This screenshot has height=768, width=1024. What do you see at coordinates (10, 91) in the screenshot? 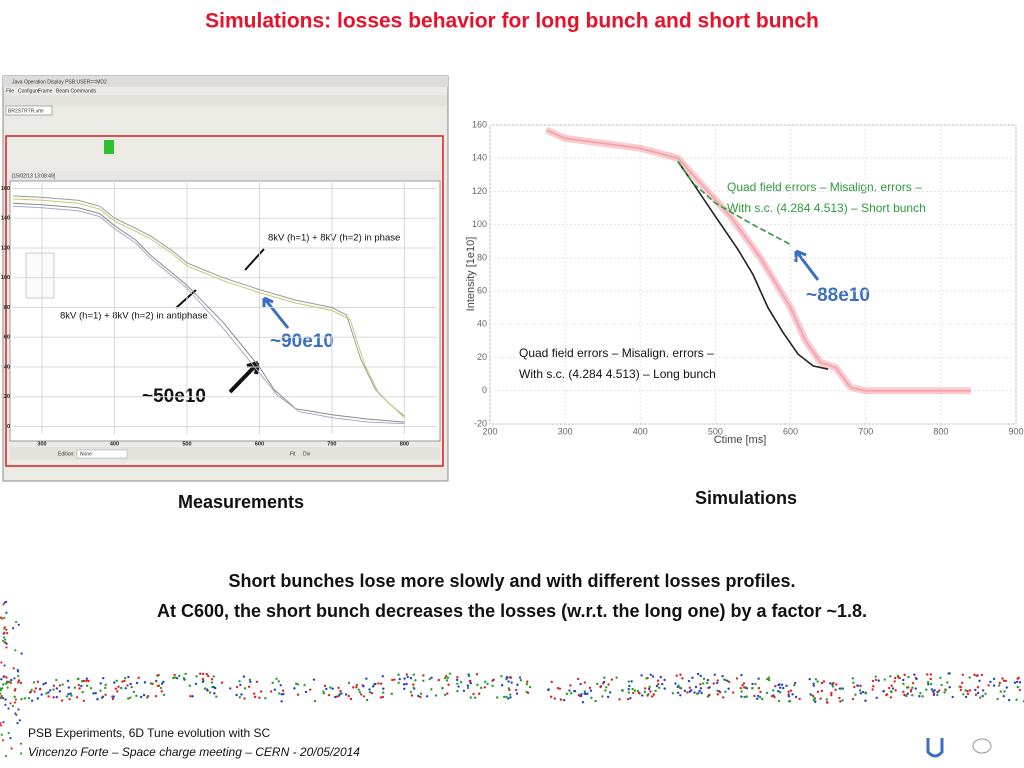
I see `menu-item: File` at bounding box center [10, 91].